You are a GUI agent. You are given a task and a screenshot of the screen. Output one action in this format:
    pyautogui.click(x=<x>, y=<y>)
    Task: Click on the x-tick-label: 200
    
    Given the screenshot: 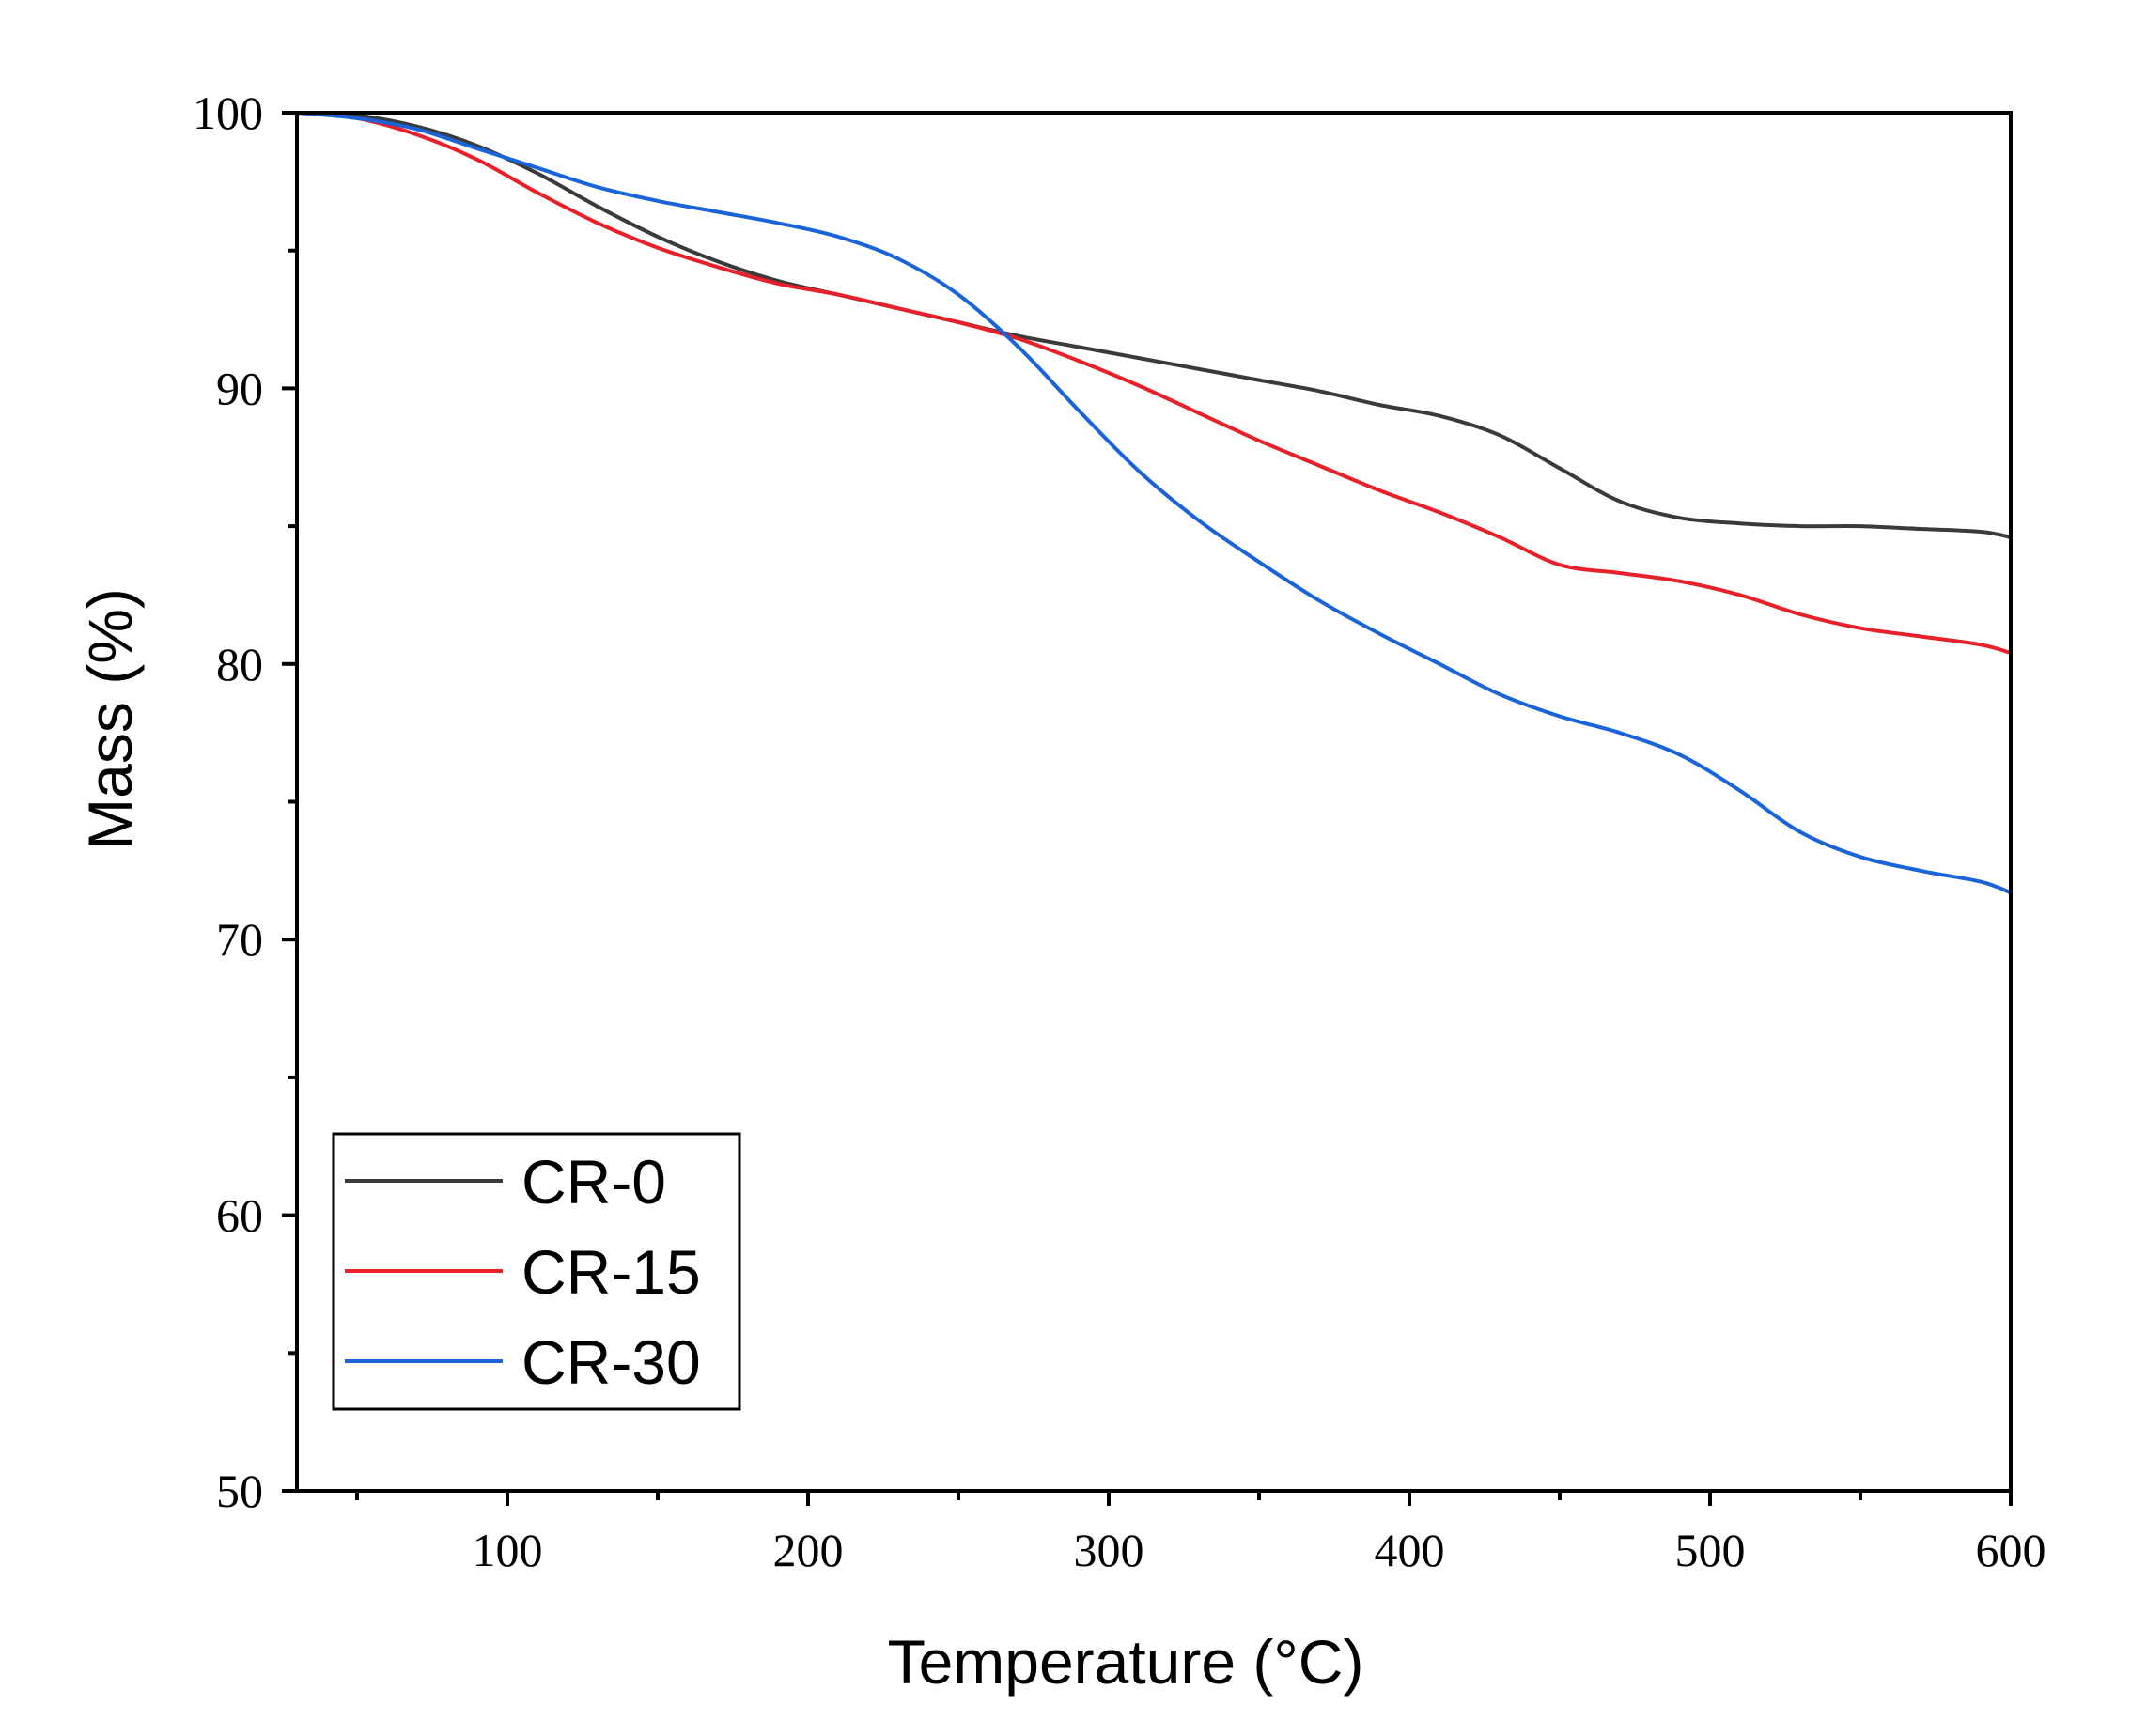 What is the action you would take?
    pyautogui.click(x=809, y=1550)
    